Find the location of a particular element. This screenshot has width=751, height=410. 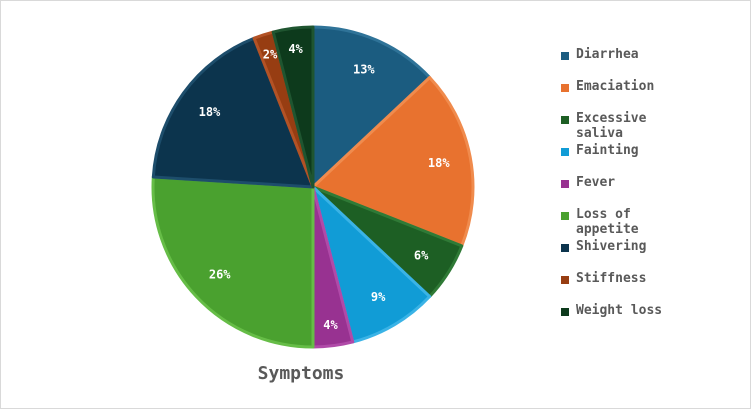

pie-label-emaciation: 18% is located at coordinates (439, 163).